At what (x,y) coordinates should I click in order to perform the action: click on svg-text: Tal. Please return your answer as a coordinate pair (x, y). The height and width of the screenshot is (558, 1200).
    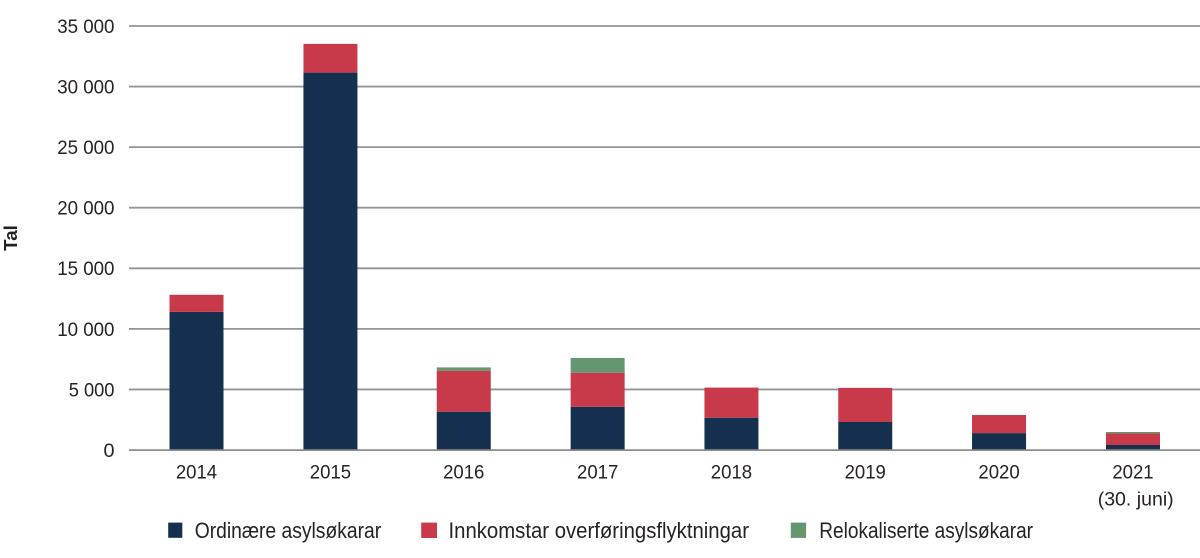
    Looking at the image, I should click on (10, 238).